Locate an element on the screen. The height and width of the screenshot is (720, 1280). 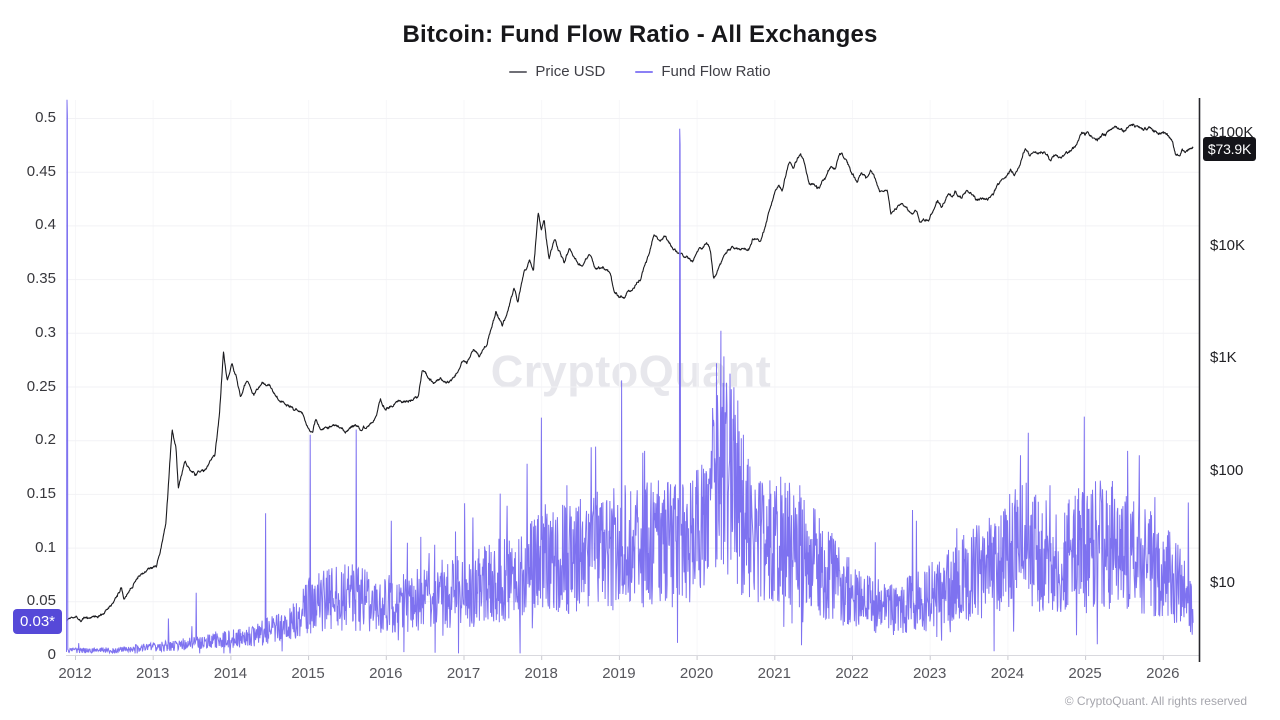
price-line-swatch is located at coordinates (518, 71).